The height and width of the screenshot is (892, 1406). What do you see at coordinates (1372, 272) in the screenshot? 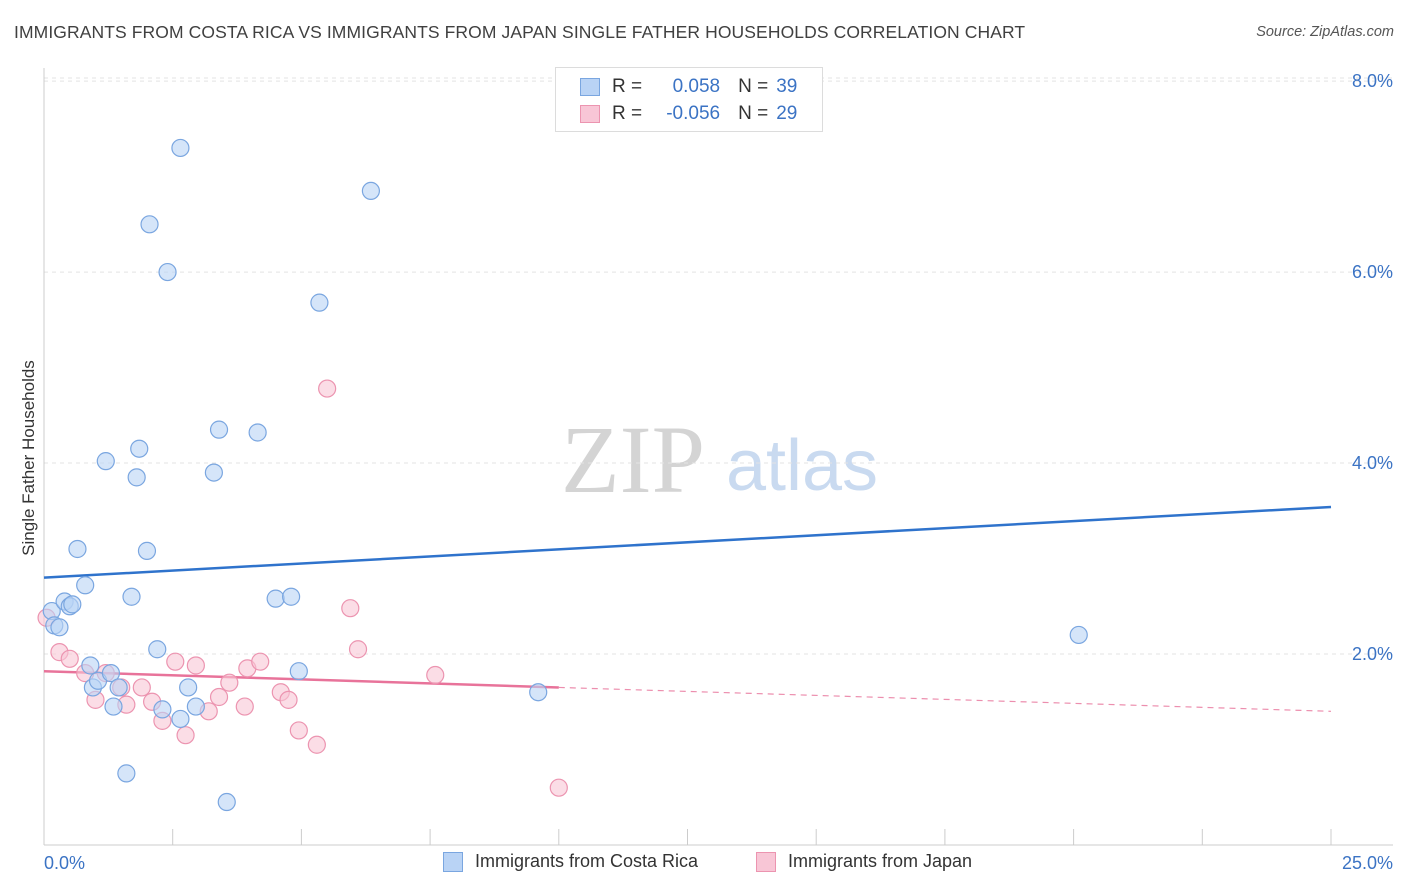
I see `y-tick-label: 6.0%` at bounding box center [1372, 272].